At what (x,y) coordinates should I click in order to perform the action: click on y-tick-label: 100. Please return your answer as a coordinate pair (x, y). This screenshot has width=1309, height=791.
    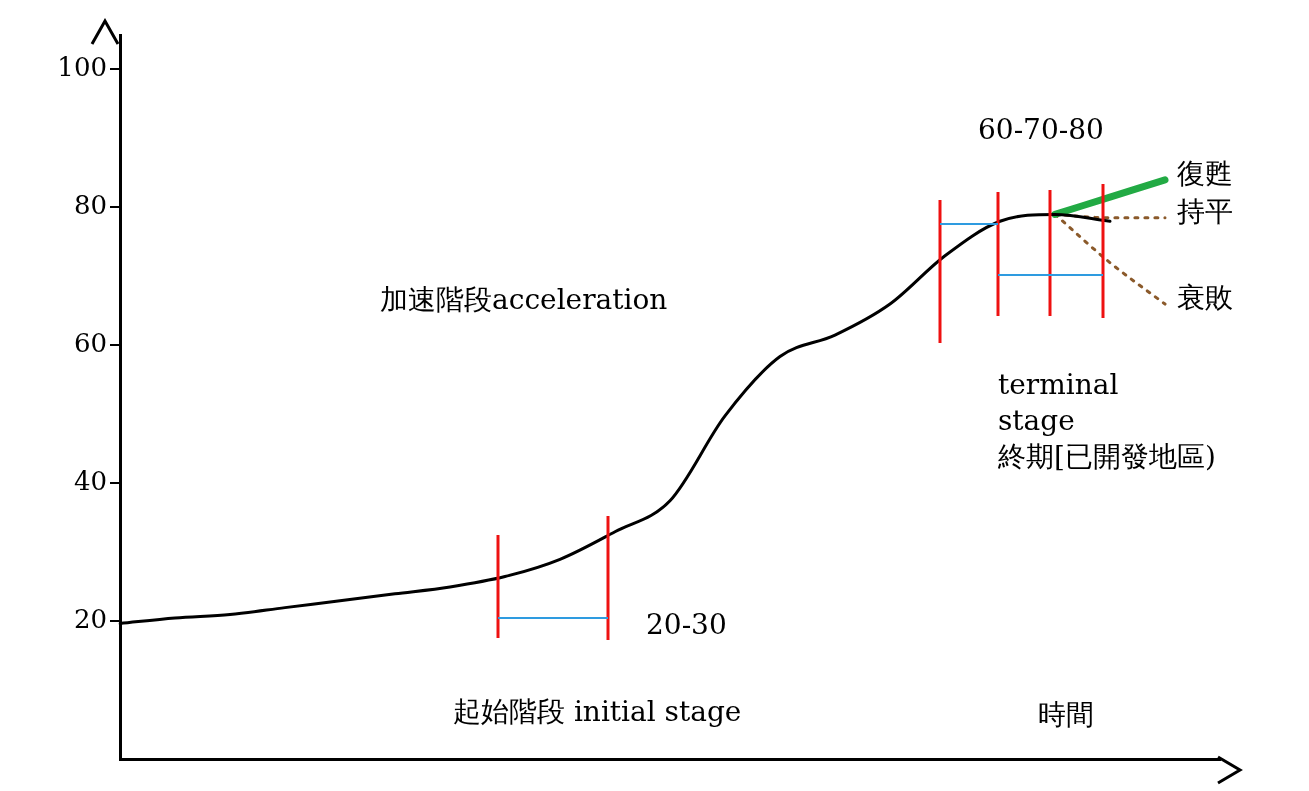
    Looking at the image, I should click on (82, 67).